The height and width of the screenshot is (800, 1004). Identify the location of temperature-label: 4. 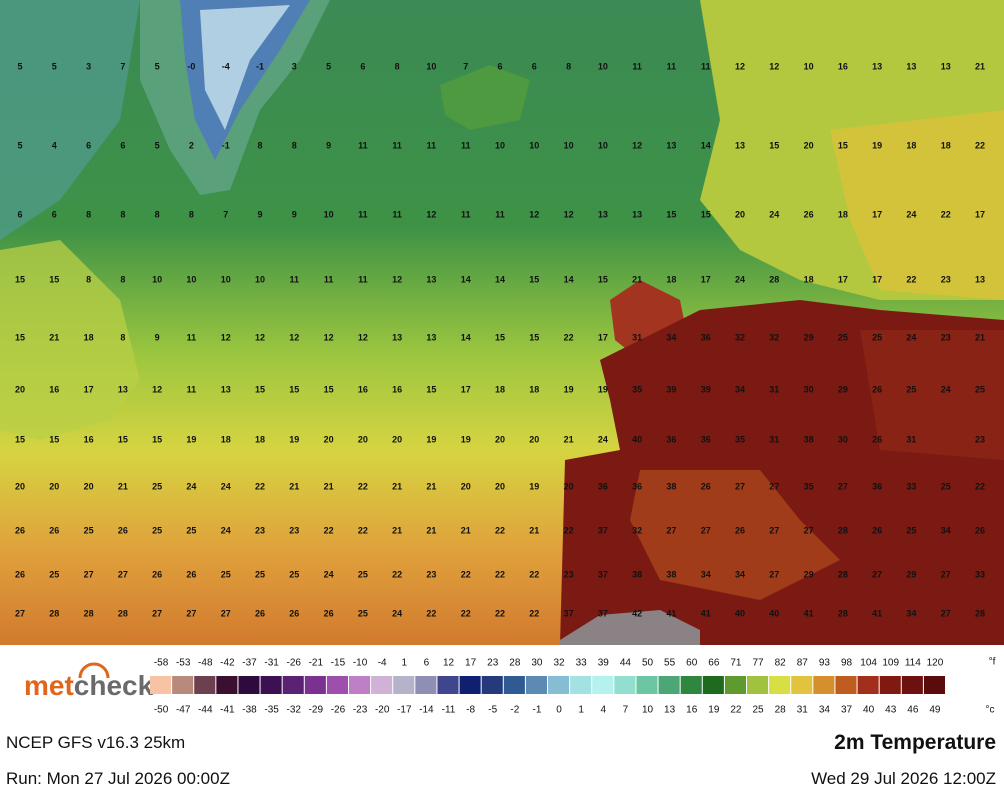
(54, 145).